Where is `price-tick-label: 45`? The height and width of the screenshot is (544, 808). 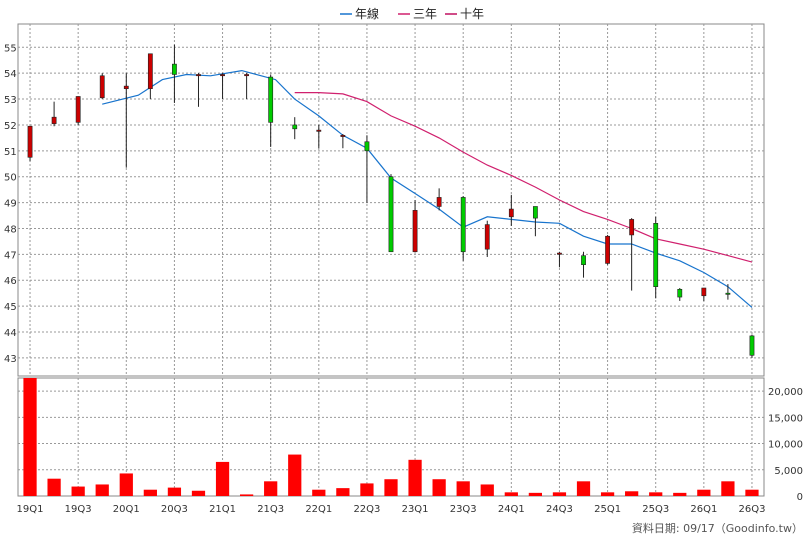 price-tick-label: 45 is located at coordinates (10, 307).